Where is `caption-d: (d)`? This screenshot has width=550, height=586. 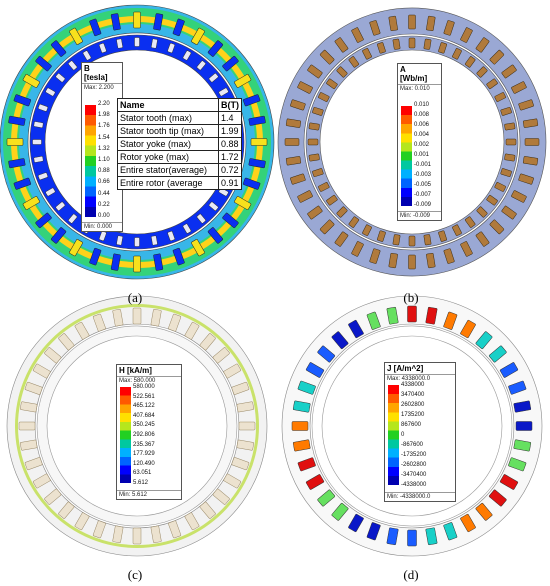 caption-d: (d) is located at coordinates (411, 574).